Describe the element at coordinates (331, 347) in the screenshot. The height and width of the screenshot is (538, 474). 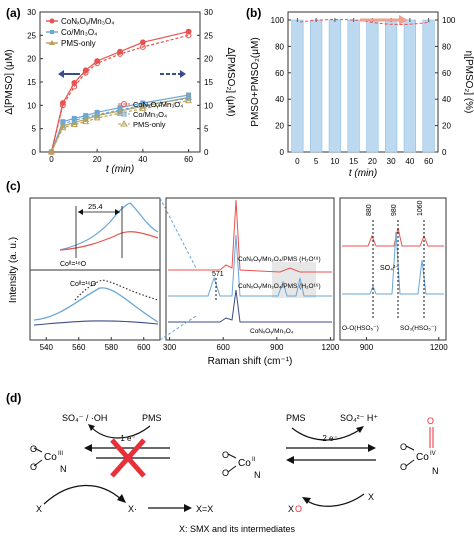
I see `c-xtick-label: 1200` at that location.